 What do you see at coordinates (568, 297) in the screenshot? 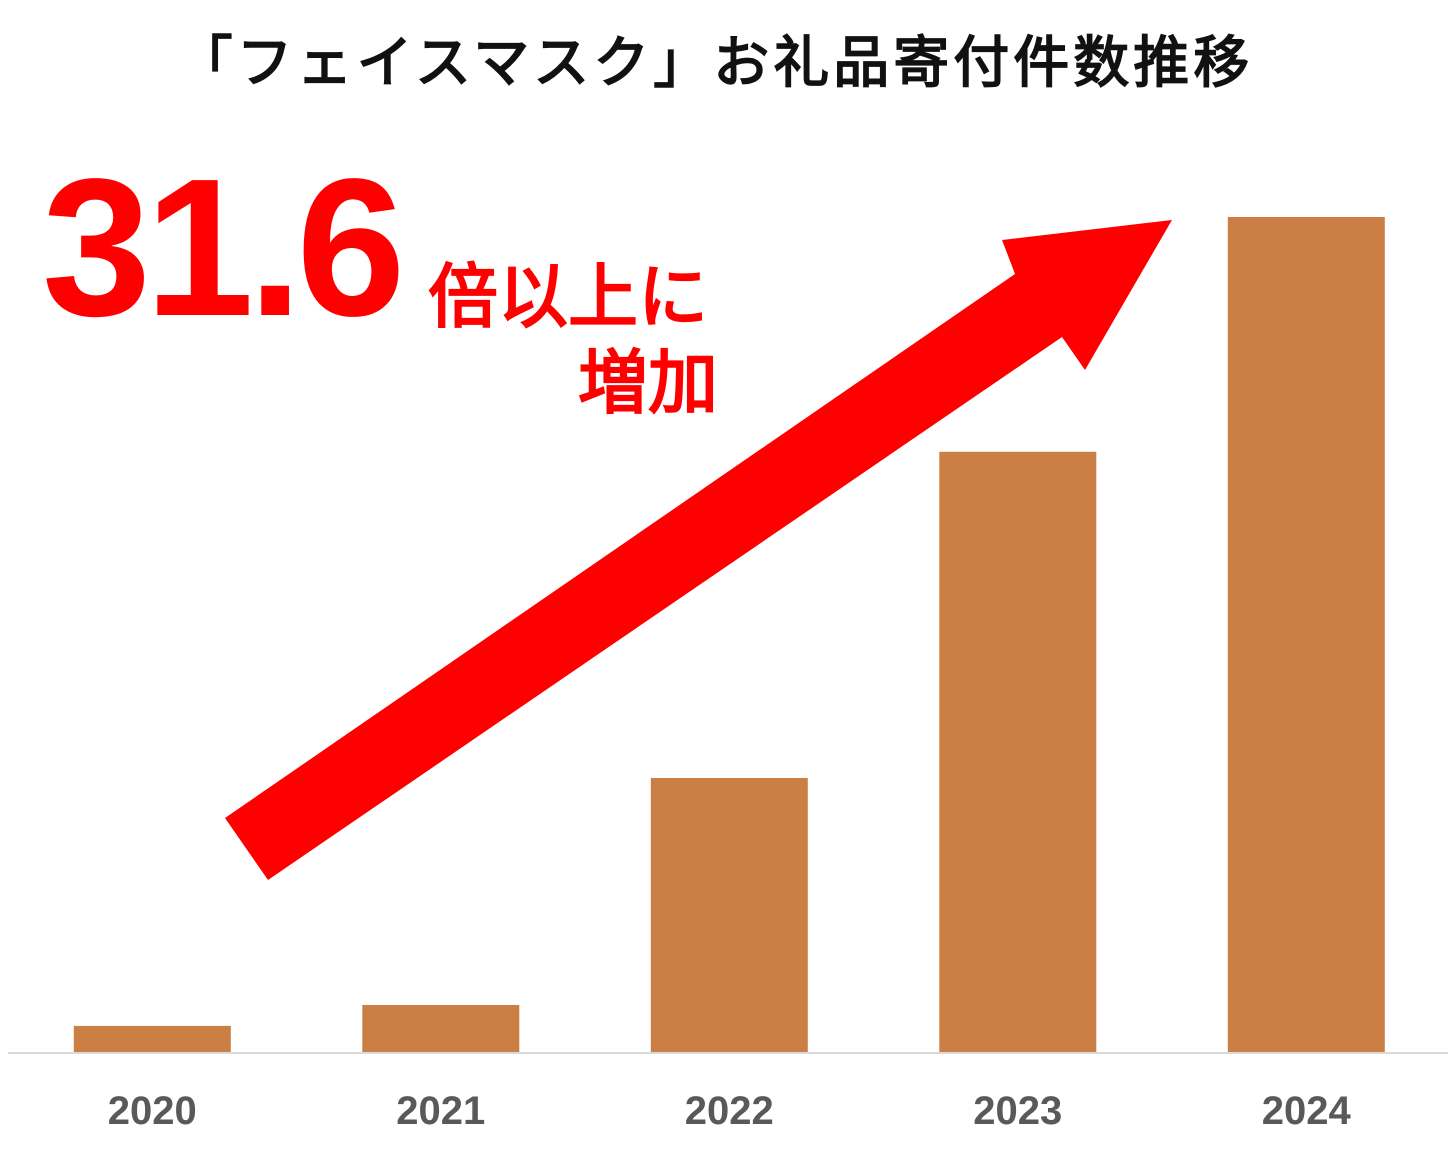
I see `annotation-suffix: 倍以上に` at bounding box center [568, 297].